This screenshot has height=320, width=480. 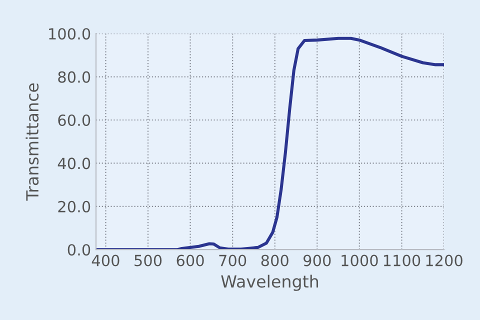 What do you see at coordinates (74, 206) in the screenshot?
I see `y-tick-label: 20.0` at bounding box center [74, 206].